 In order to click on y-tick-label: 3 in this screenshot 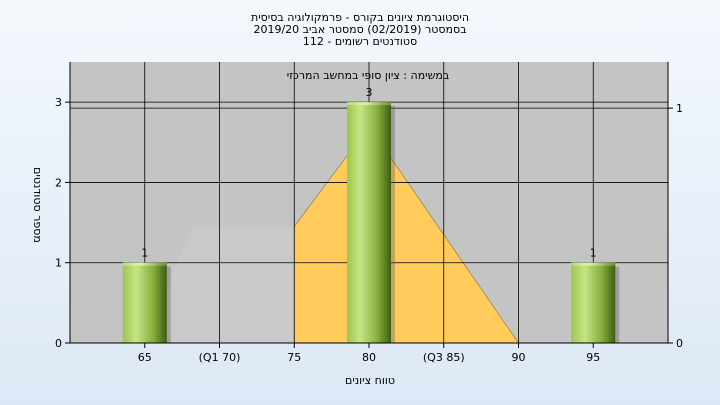, I will do `click(58, 102)`.